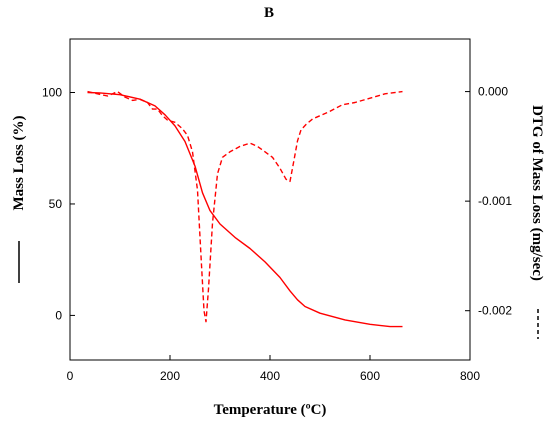 Image resolution: width=550 pixels, height=424 pixels. Describe the element at coordinates (70, 376) in the screenshot. I see `x-tick-label: 0` at that location.